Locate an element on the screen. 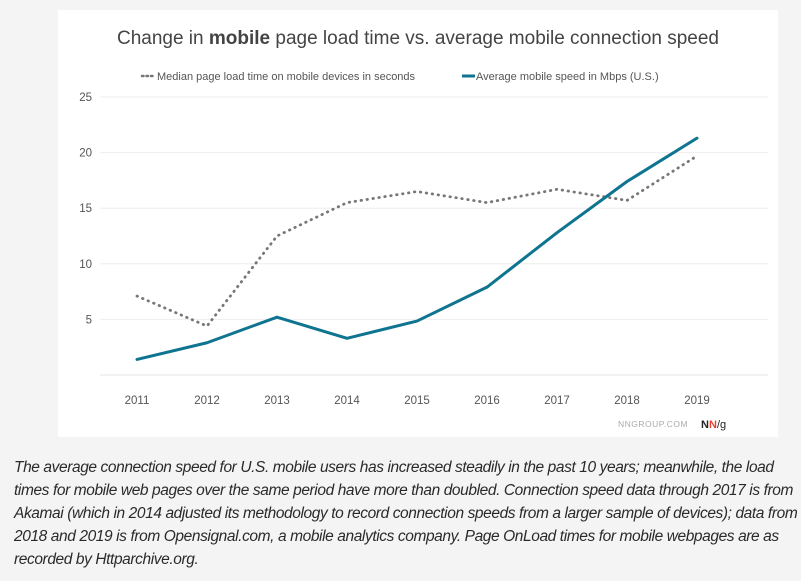 This screenshot has width=801, height=581. credit-site: NNGROUP.COM is located at coordinates (653, 424).